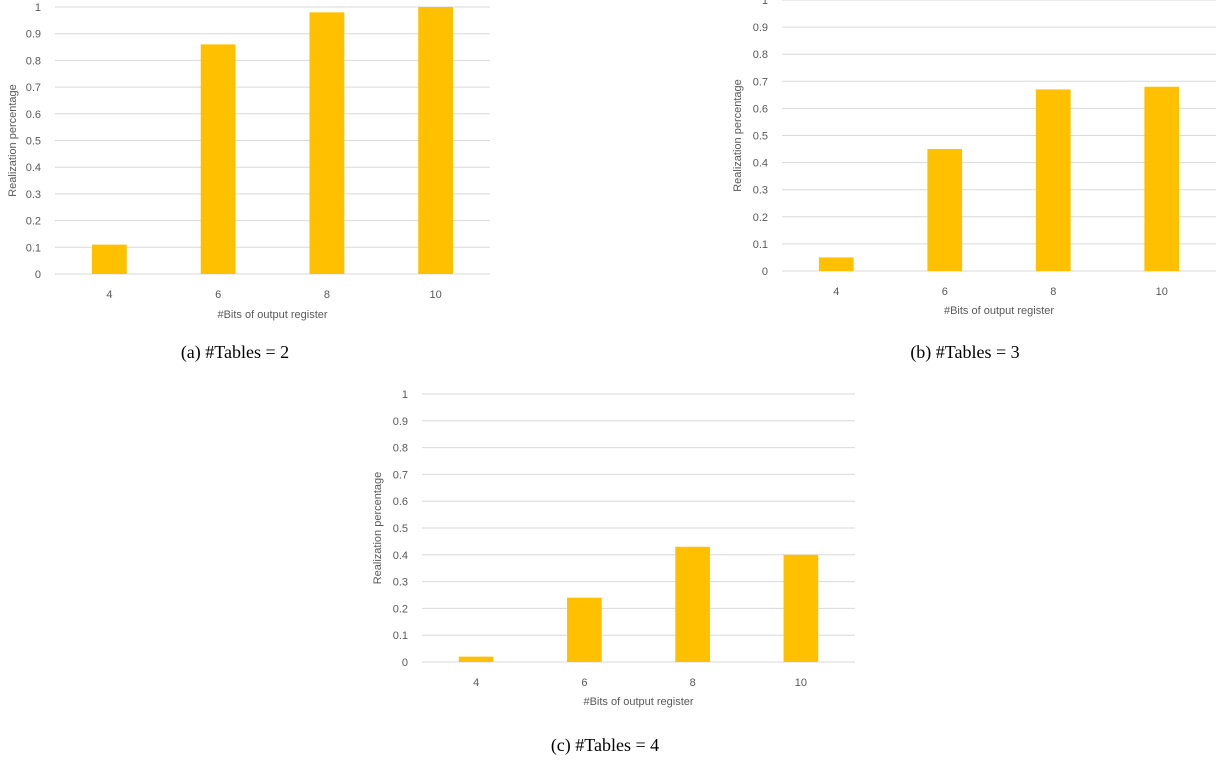  I want to click on chart-caption: (a) #Tables = 2, so click(235, 352).